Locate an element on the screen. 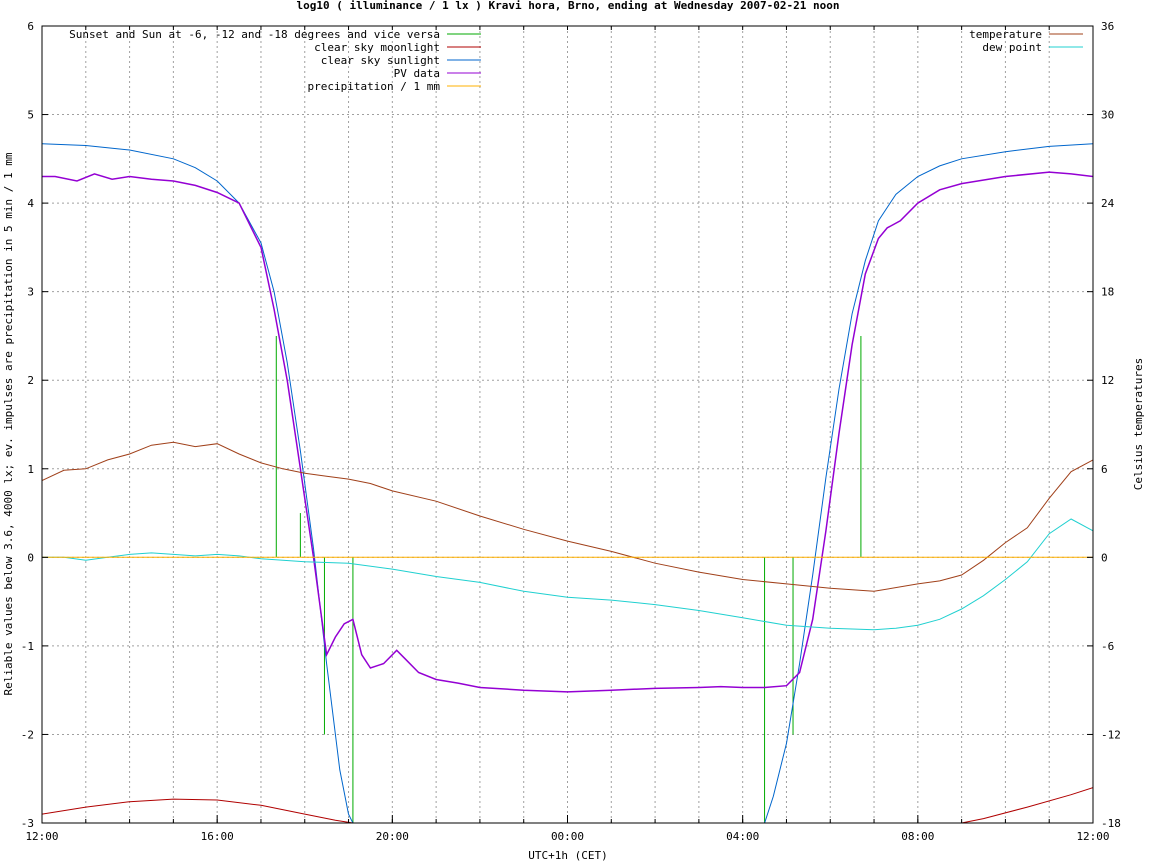 The height and width of the screenshot is (863, 1151). y2-tick-label: -12 is located at coordinates (1111, 734).